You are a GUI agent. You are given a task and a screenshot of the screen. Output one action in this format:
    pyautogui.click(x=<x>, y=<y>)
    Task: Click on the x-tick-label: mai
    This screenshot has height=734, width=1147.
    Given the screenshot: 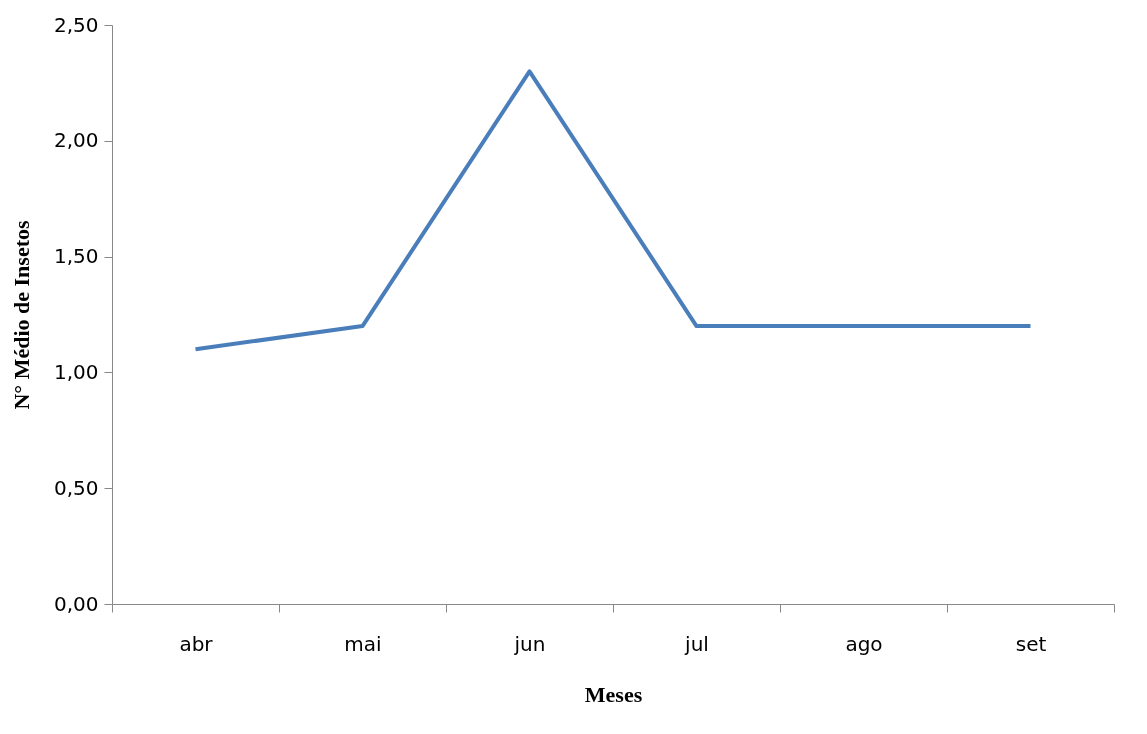 What is the action you would take?
    pyautogui.click(x=363, y=643)
    